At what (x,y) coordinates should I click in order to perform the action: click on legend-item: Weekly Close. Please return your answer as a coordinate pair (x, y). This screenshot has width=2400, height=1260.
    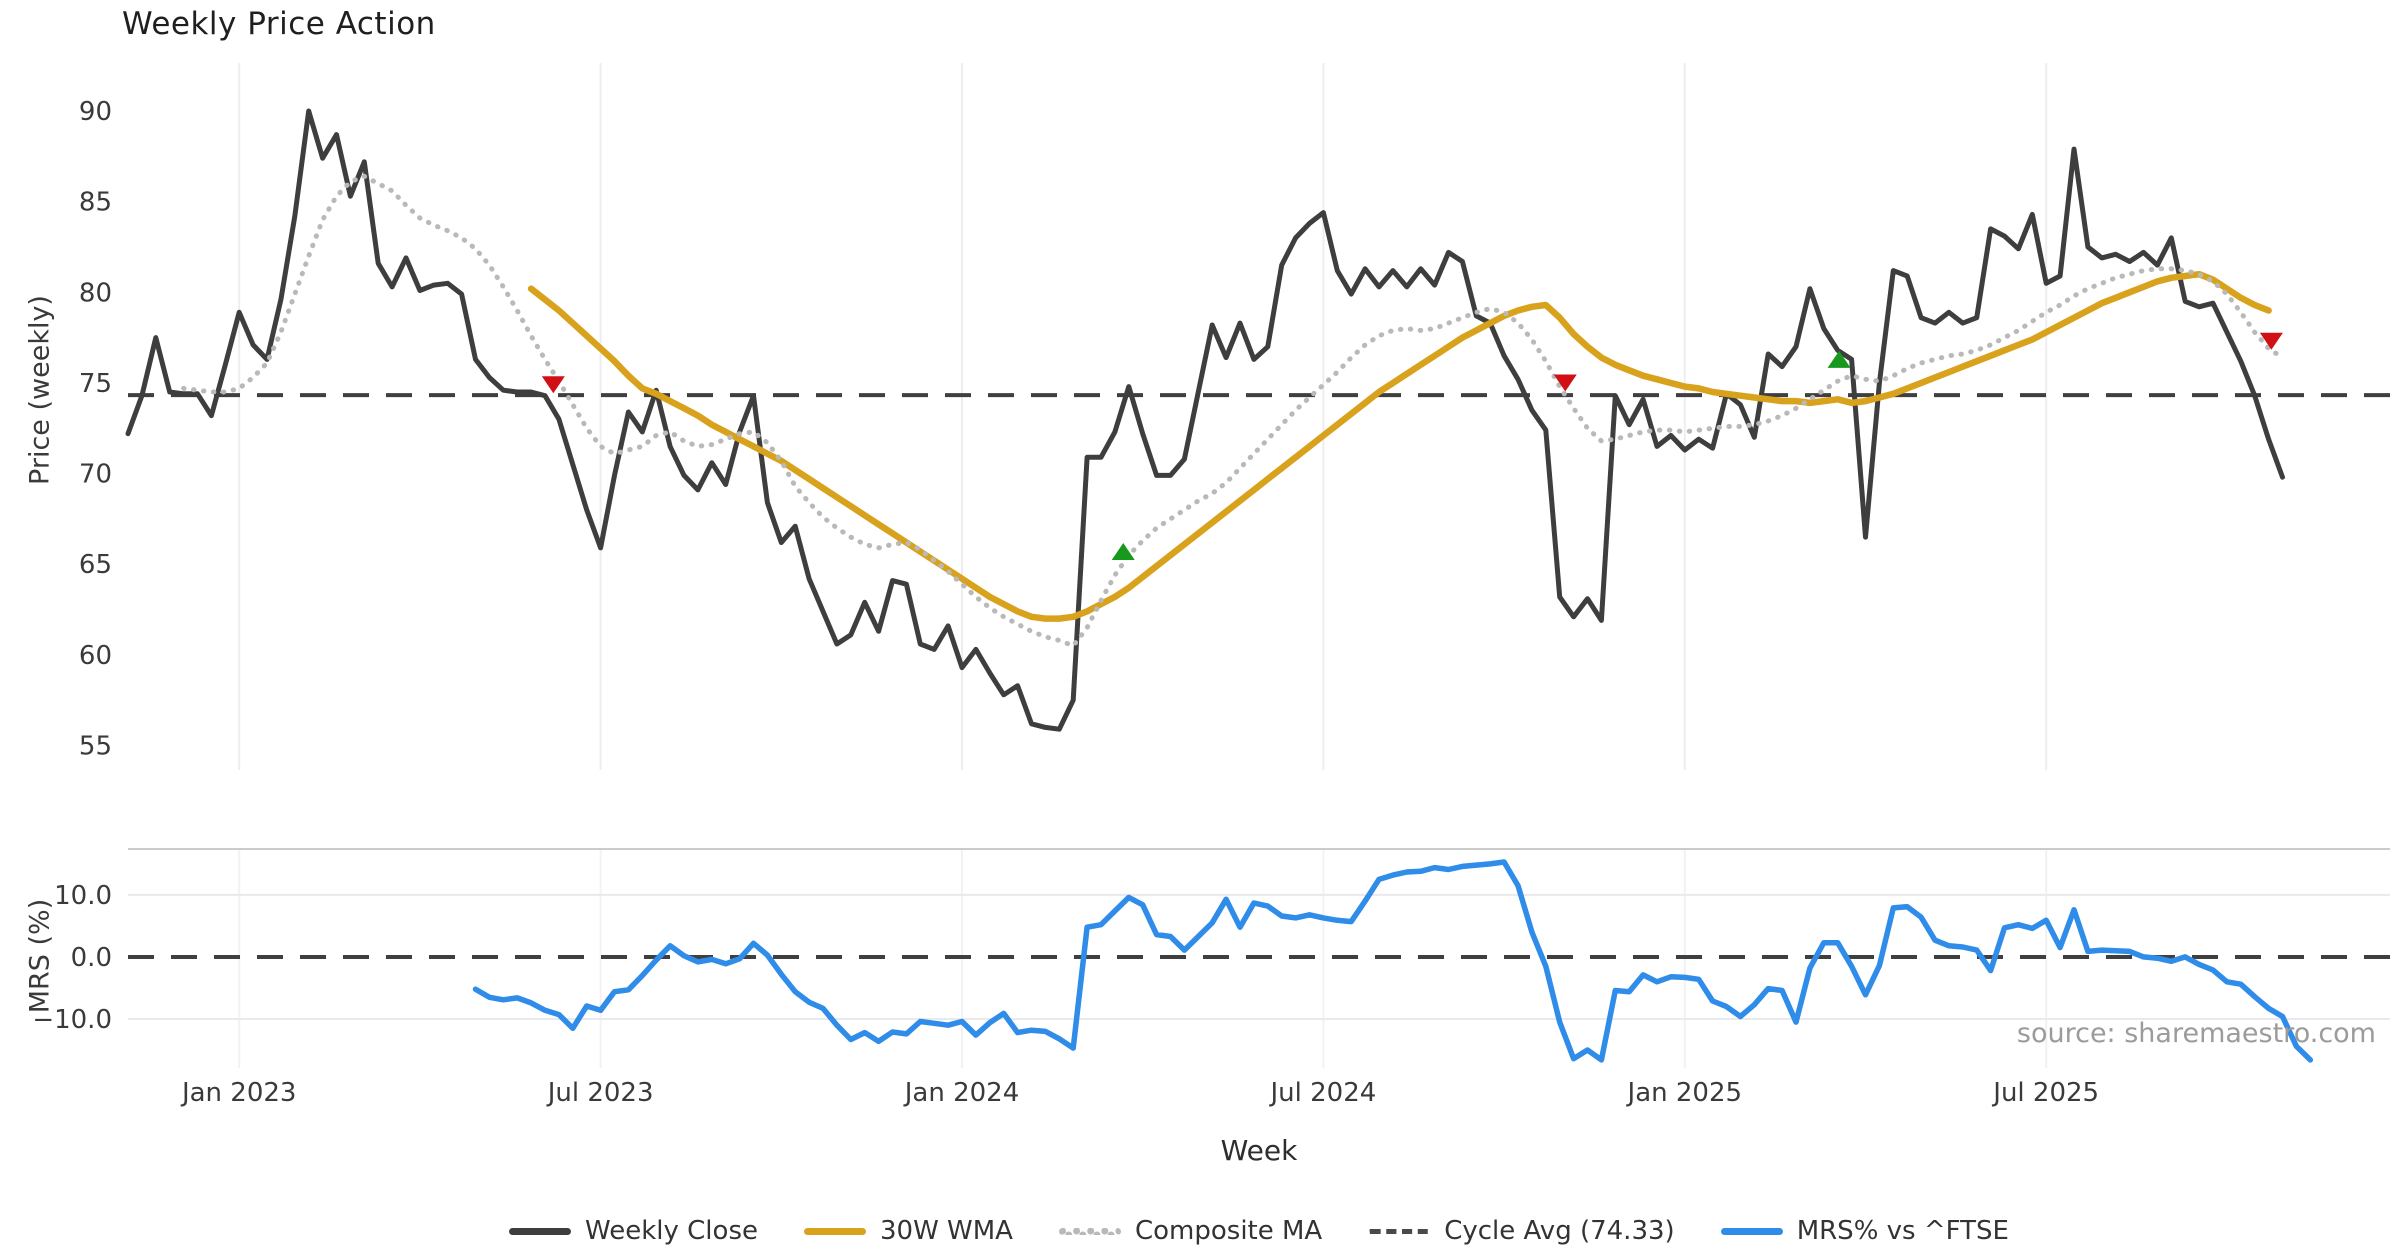
    Looking at the image, I should click on (633, 1231).